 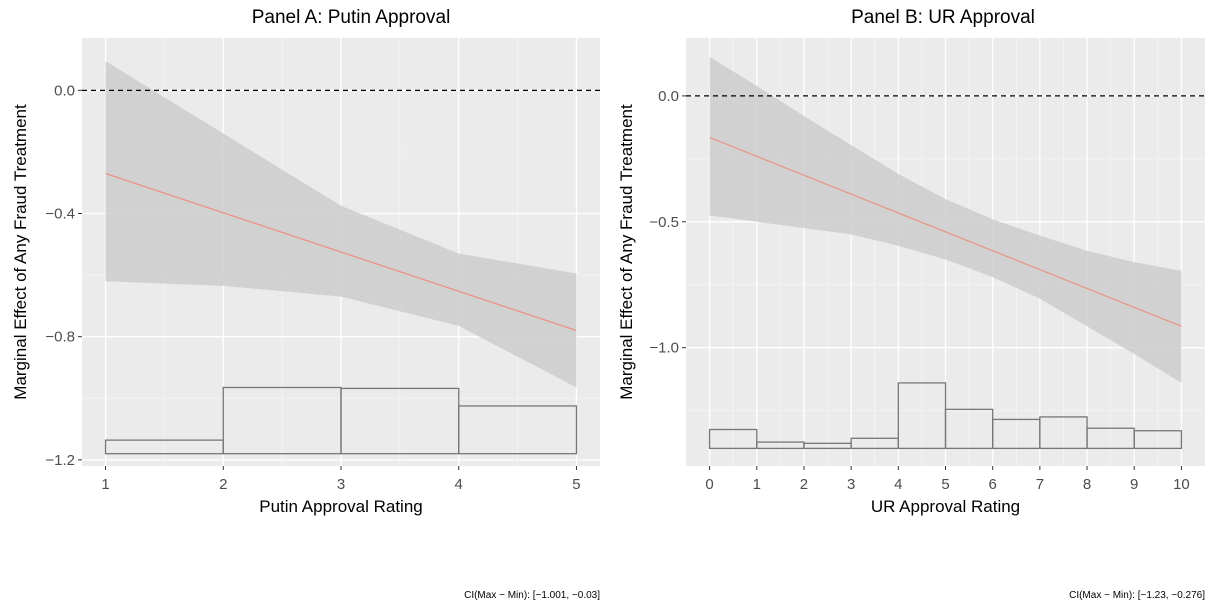 What do you see at coordinates (709, 484) in the screenshot?
I see `x-tick-label: 0` at bounding box center [709, 484].